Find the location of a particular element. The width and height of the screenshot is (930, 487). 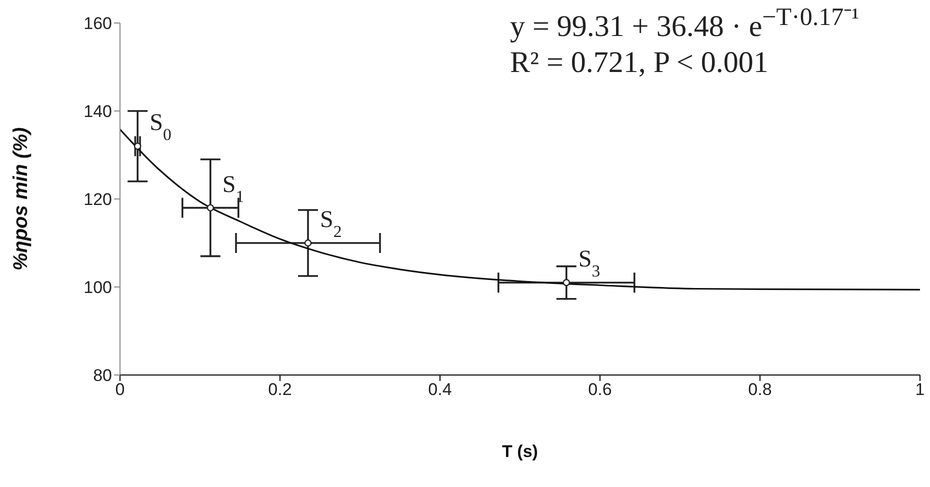

x-axis-title: T (s) is located at coordinates (520, 451).